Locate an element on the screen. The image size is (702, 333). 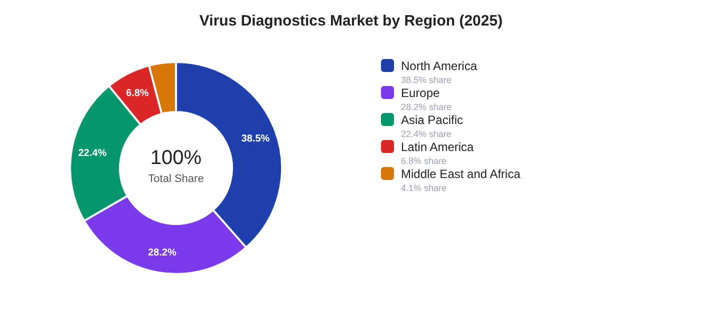
chart-title: Virus Diagnostics Market by Region (2025) is located at coordinates (351, 21).